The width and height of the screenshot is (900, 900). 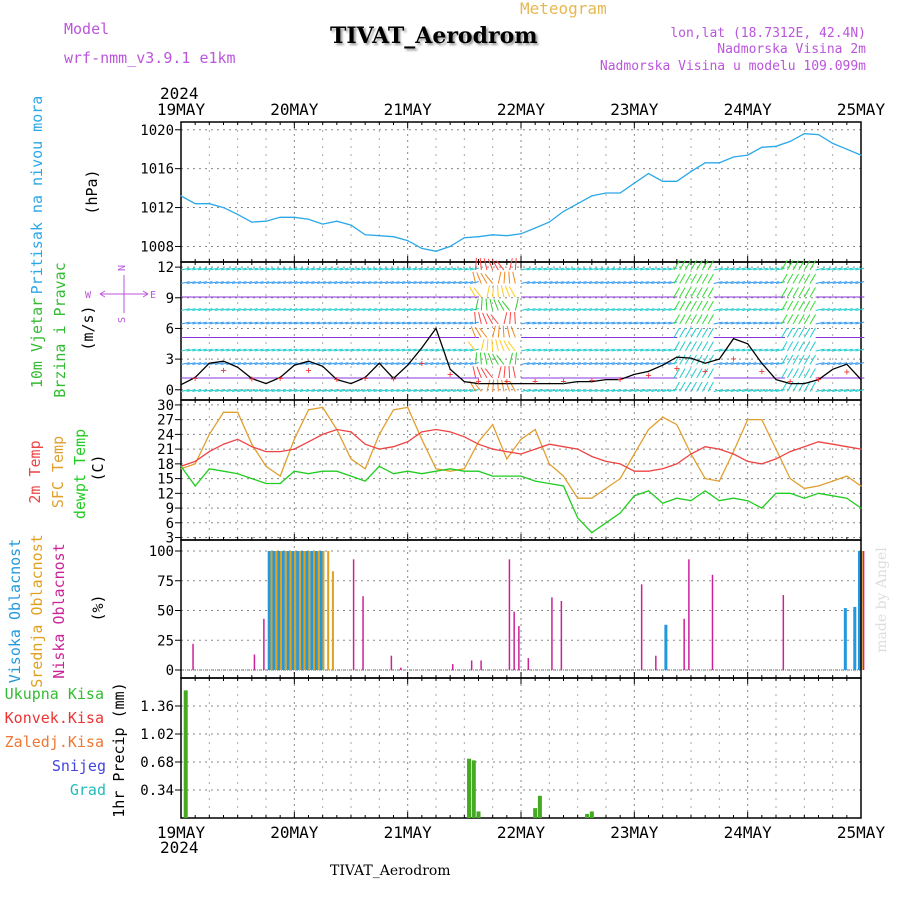 What do you see at coordinates (634, 832) in the screenshot?
I see `date-label-bottom: 23MAY` at bounding box center [634, 832].